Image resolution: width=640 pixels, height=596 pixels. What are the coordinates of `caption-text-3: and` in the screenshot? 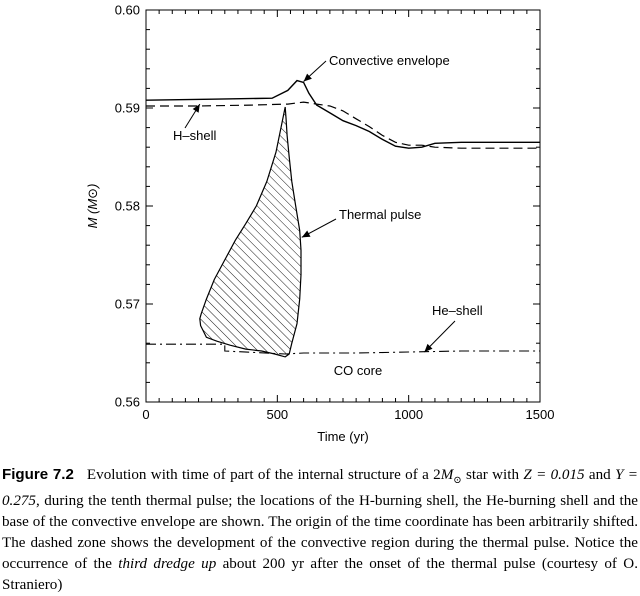 It's located at (600, 475).